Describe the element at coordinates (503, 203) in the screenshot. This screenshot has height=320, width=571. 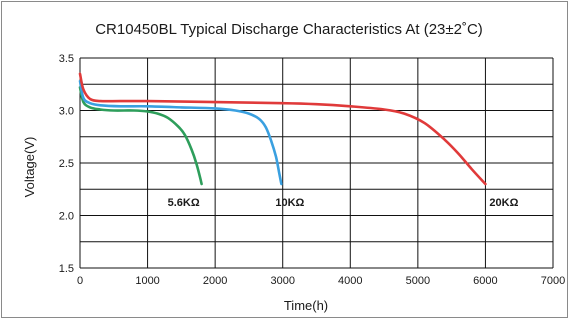
I see `series-label: 20KΩ` at that location.